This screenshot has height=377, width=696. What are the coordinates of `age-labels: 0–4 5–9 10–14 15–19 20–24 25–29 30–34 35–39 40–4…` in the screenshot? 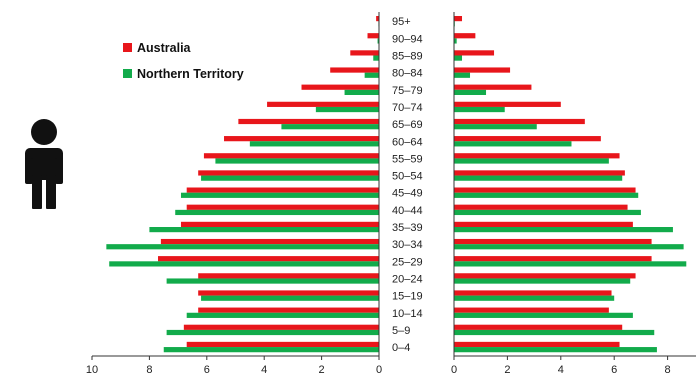 It's located at (407, 185).